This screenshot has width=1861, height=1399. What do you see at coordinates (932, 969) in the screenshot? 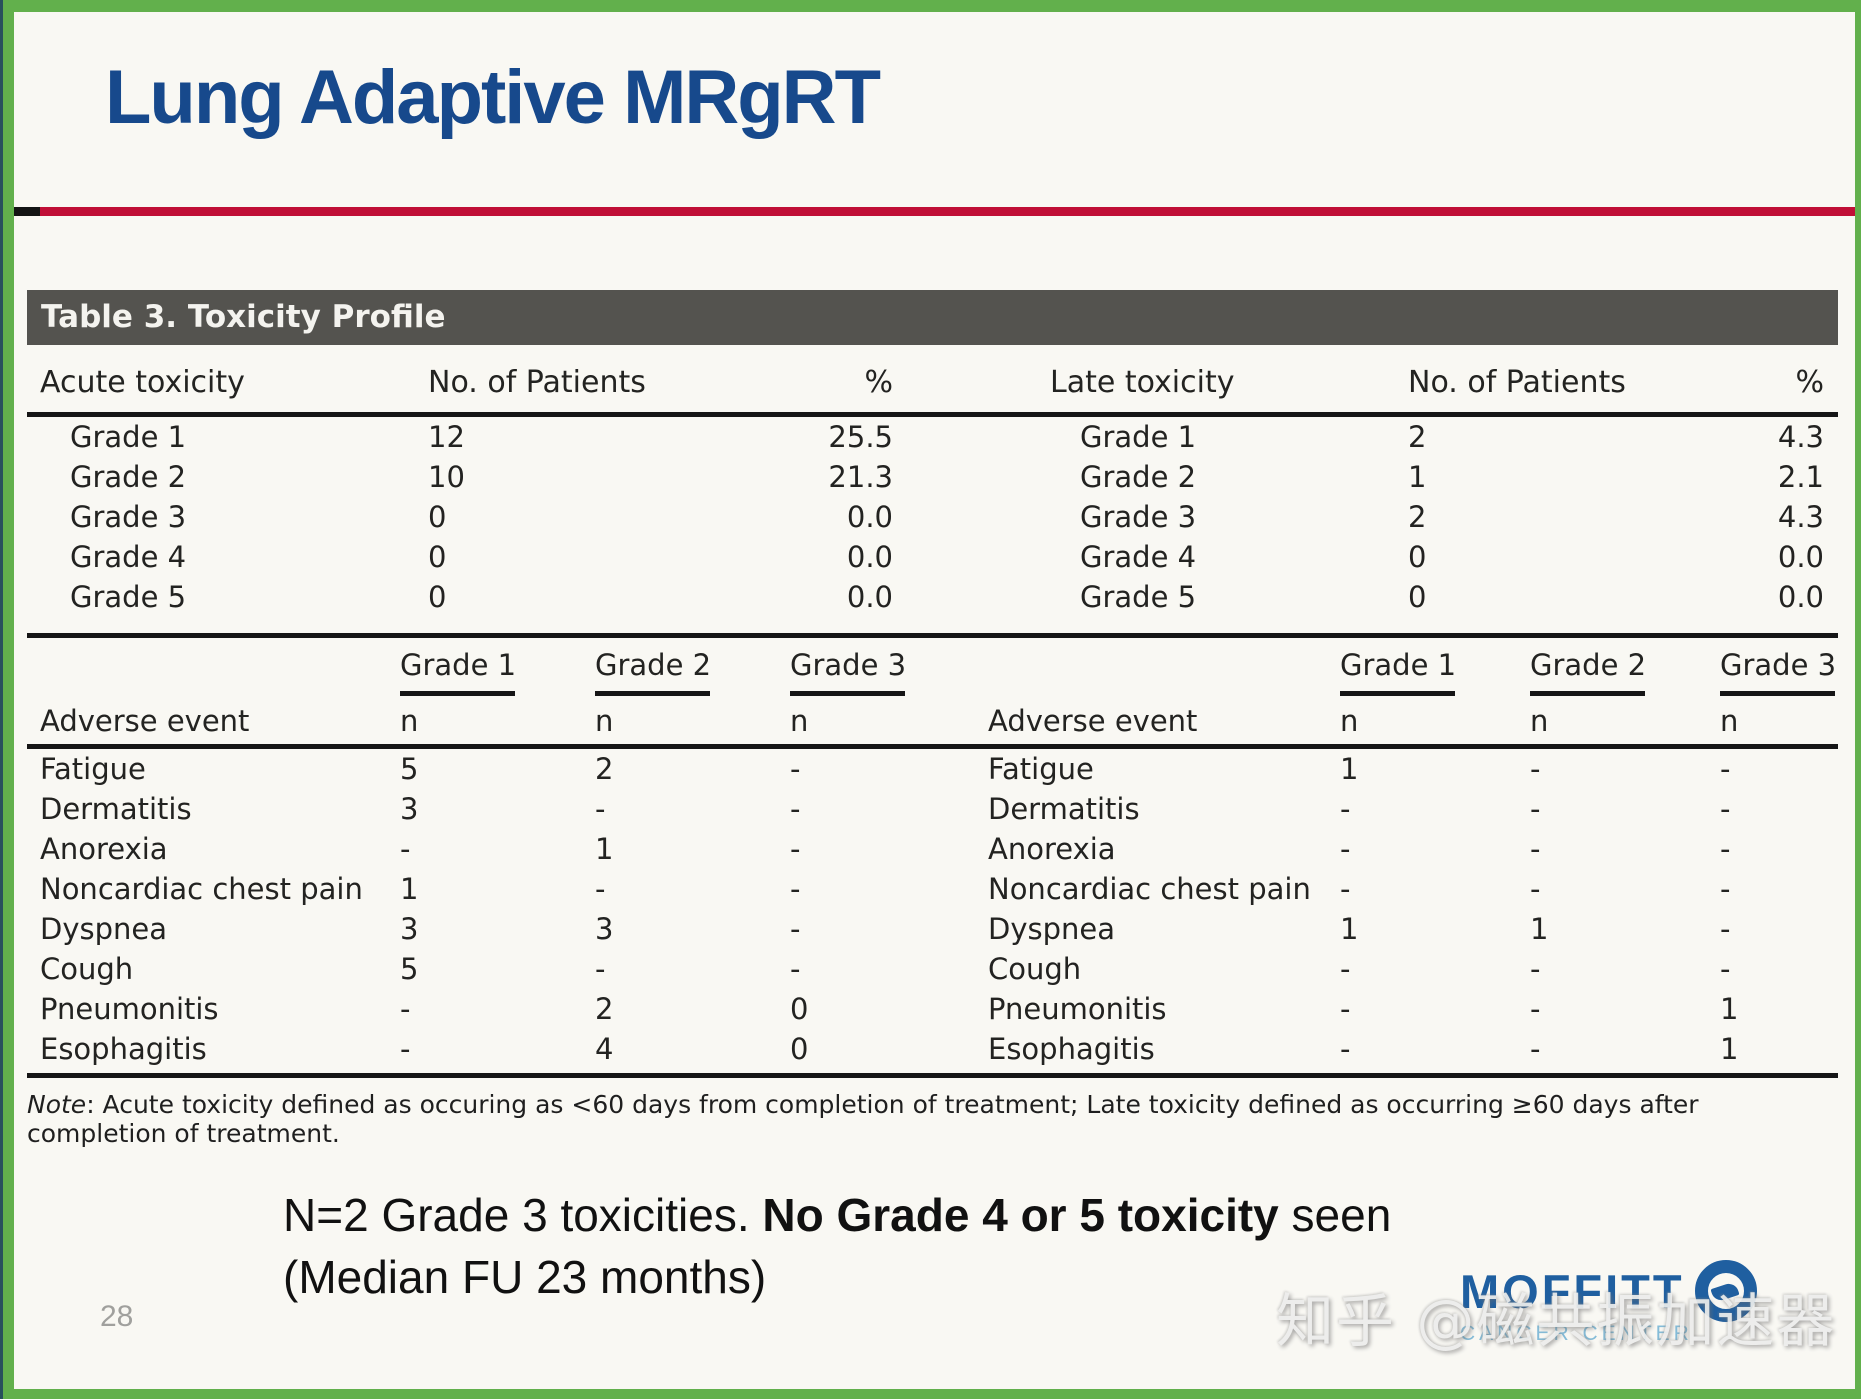
I see `table-row: Cough 5 - - Cough - - -` at bounding box center [932, 969].